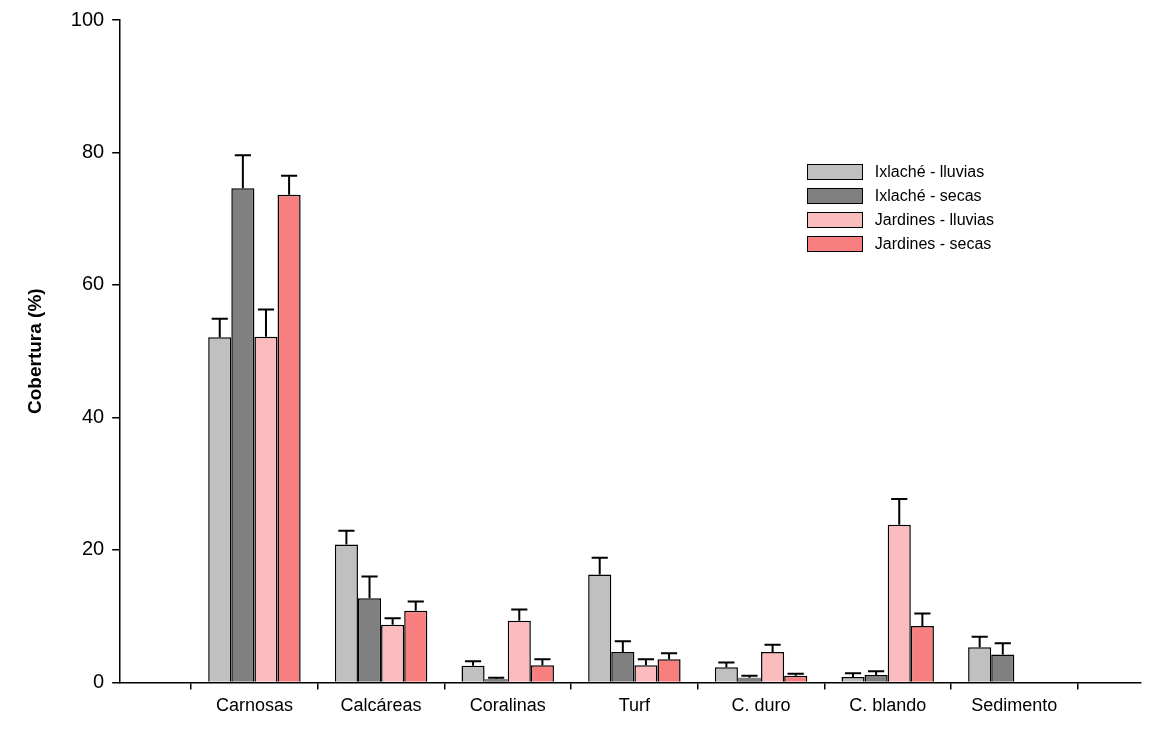  What do you see at coordinates (254, 705) in the screenshot?
I see `x-tick-label: Carnosas` at bounding box center [254, 705].